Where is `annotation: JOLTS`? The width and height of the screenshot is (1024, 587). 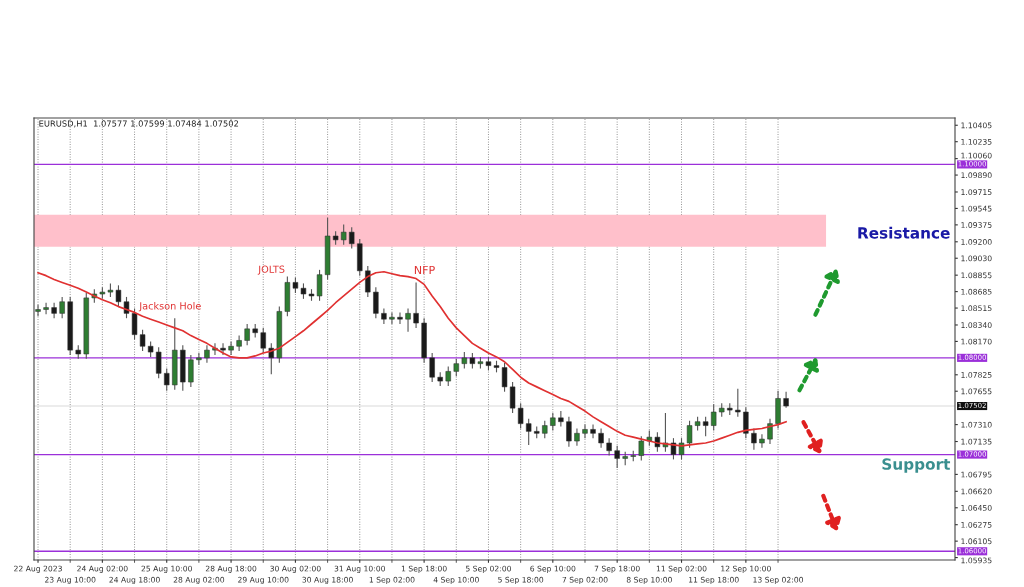
annotation: JOLTS is located at coordinates (271, 270).